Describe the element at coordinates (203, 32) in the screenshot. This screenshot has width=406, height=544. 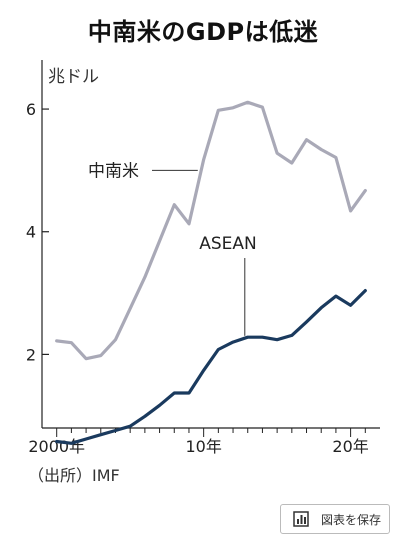
I see `chart-title: 中南米のGDPは低迷` at that location.